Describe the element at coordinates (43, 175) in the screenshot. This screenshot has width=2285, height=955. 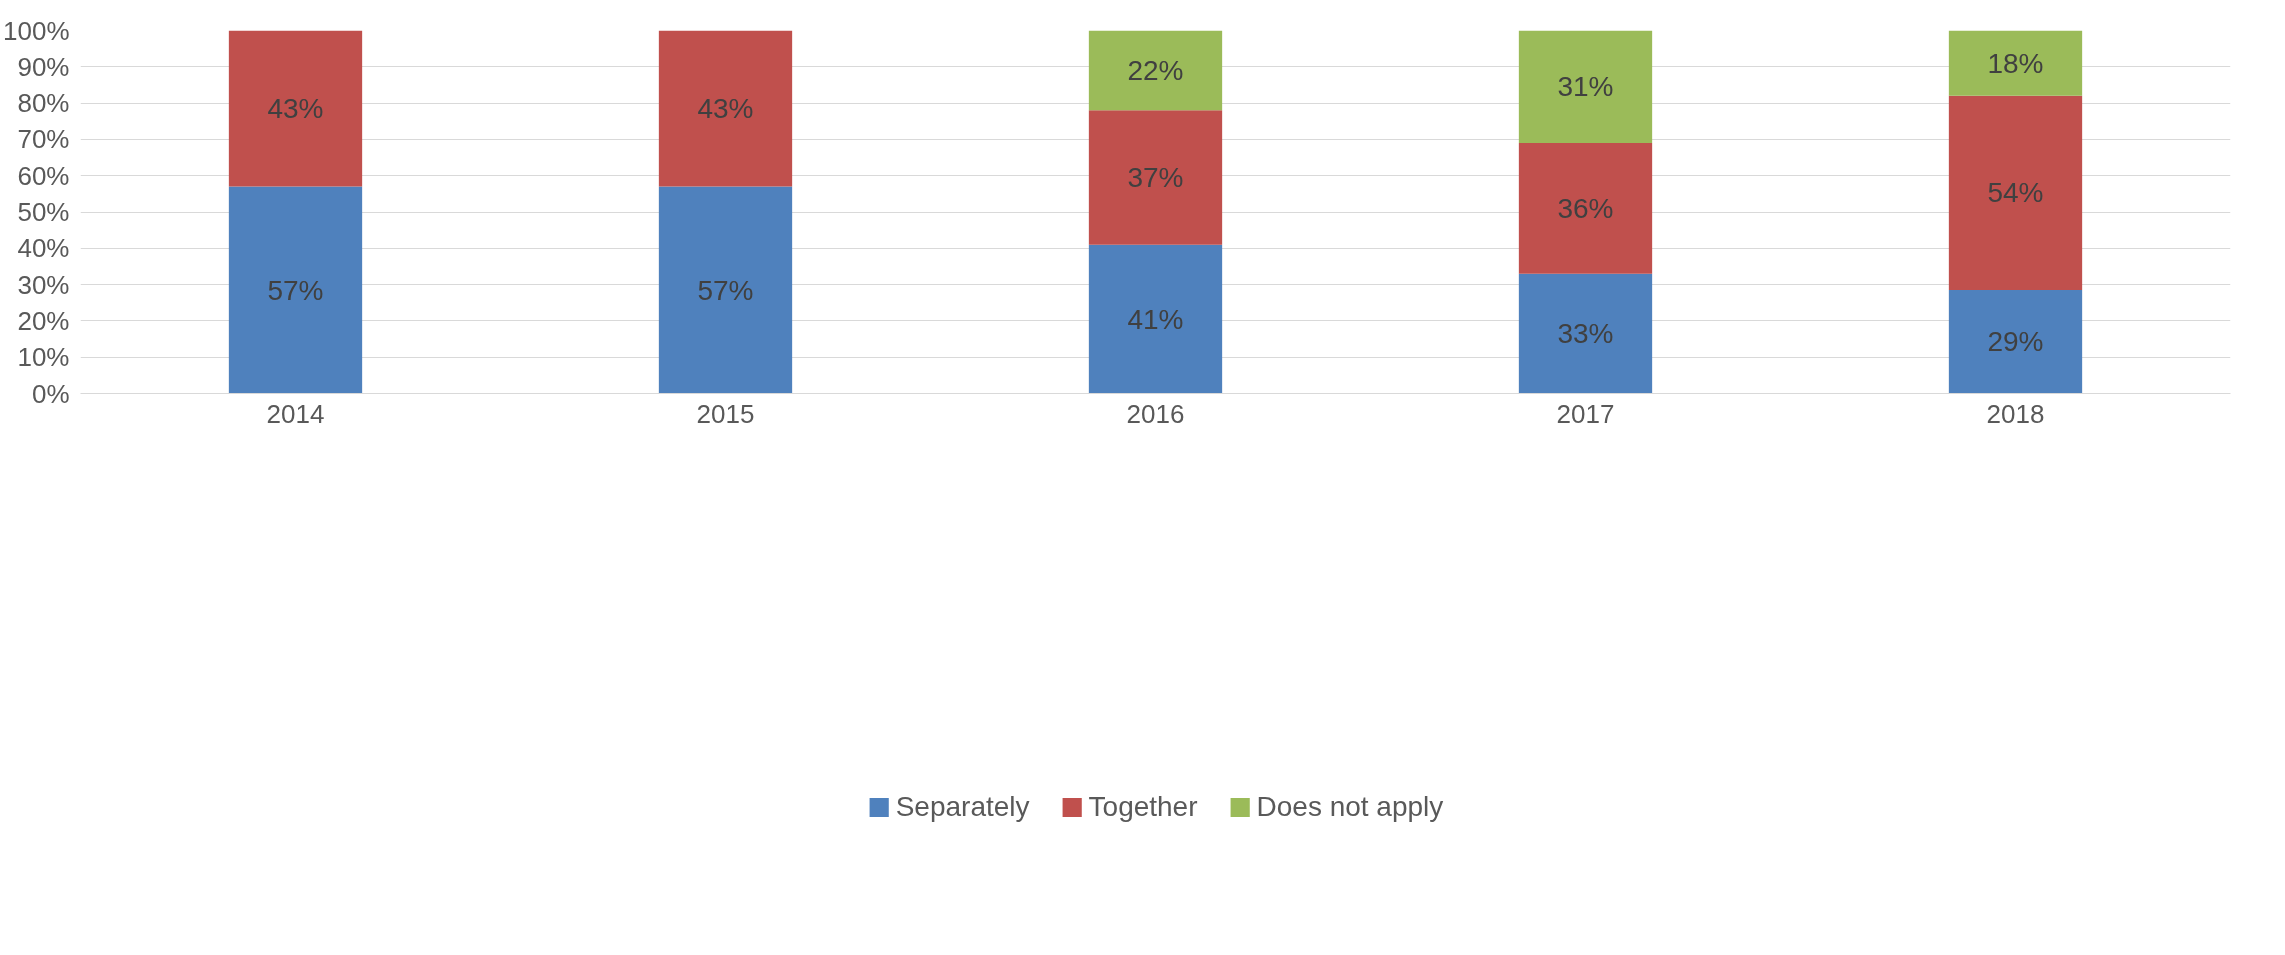
I see `y-tick-label: 60%` at that location.